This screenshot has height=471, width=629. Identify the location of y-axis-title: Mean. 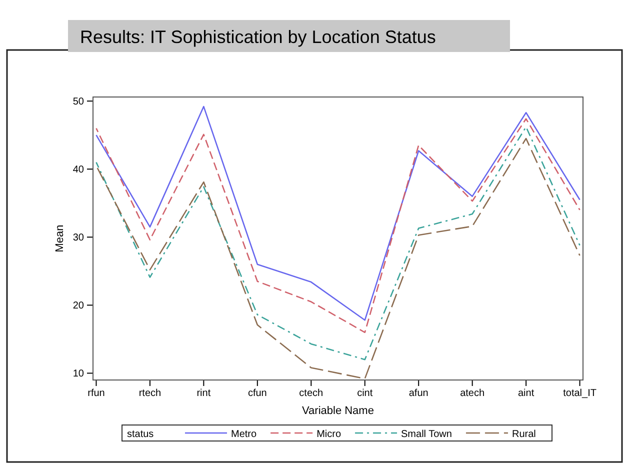
(60, 238).